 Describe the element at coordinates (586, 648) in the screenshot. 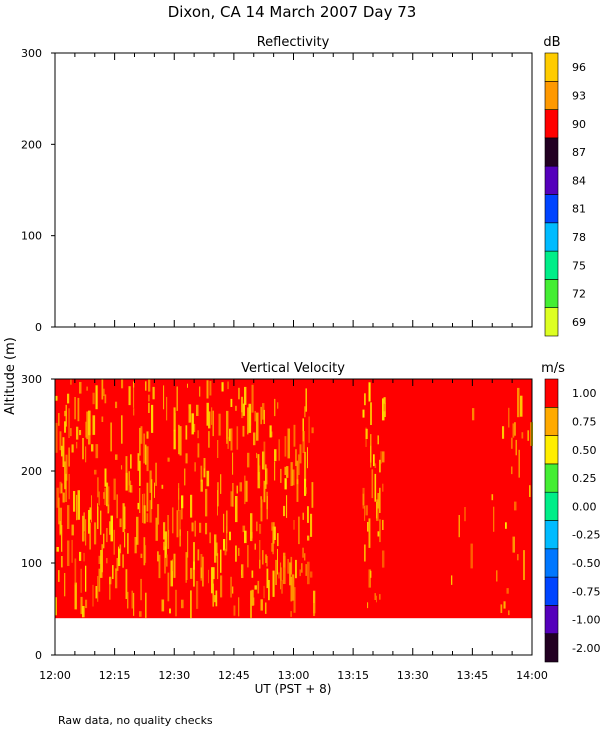

I see `velocity-colorbar-label: -2.00` at that location.